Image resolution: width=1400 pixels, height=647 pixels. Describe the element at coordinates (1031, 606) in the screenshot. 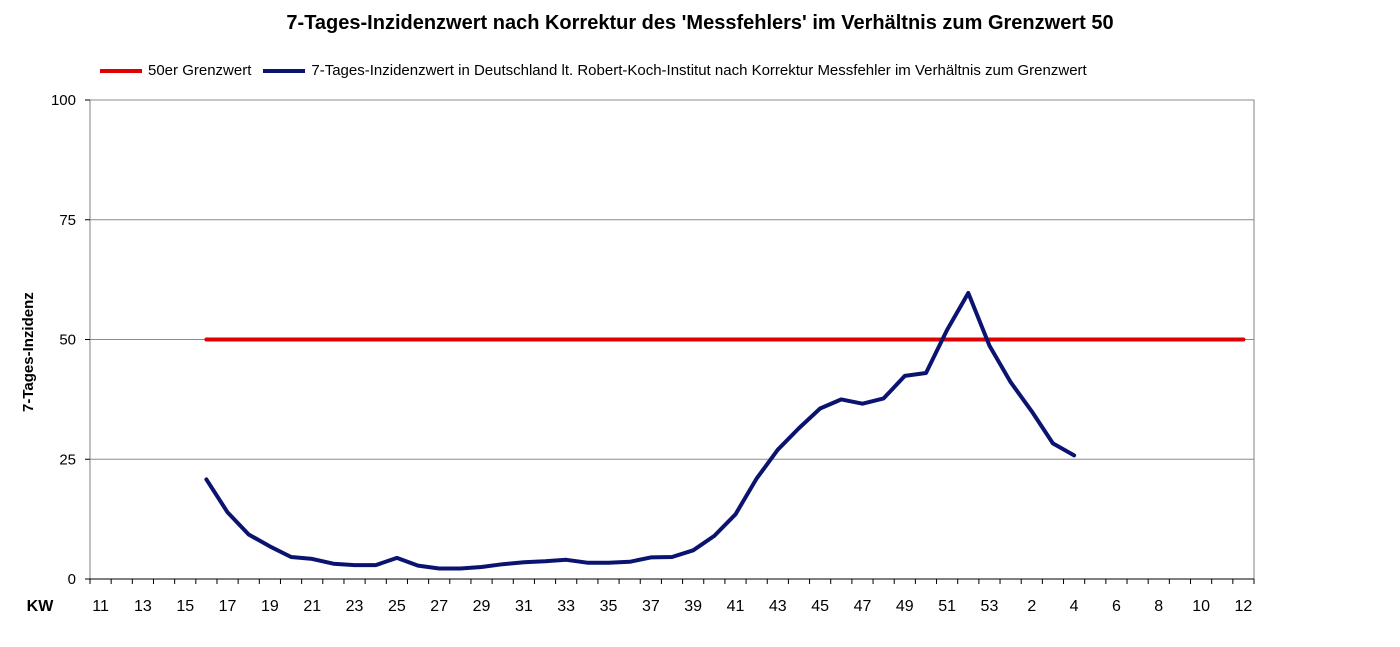

I see `x-tick-label: 2` at that location.